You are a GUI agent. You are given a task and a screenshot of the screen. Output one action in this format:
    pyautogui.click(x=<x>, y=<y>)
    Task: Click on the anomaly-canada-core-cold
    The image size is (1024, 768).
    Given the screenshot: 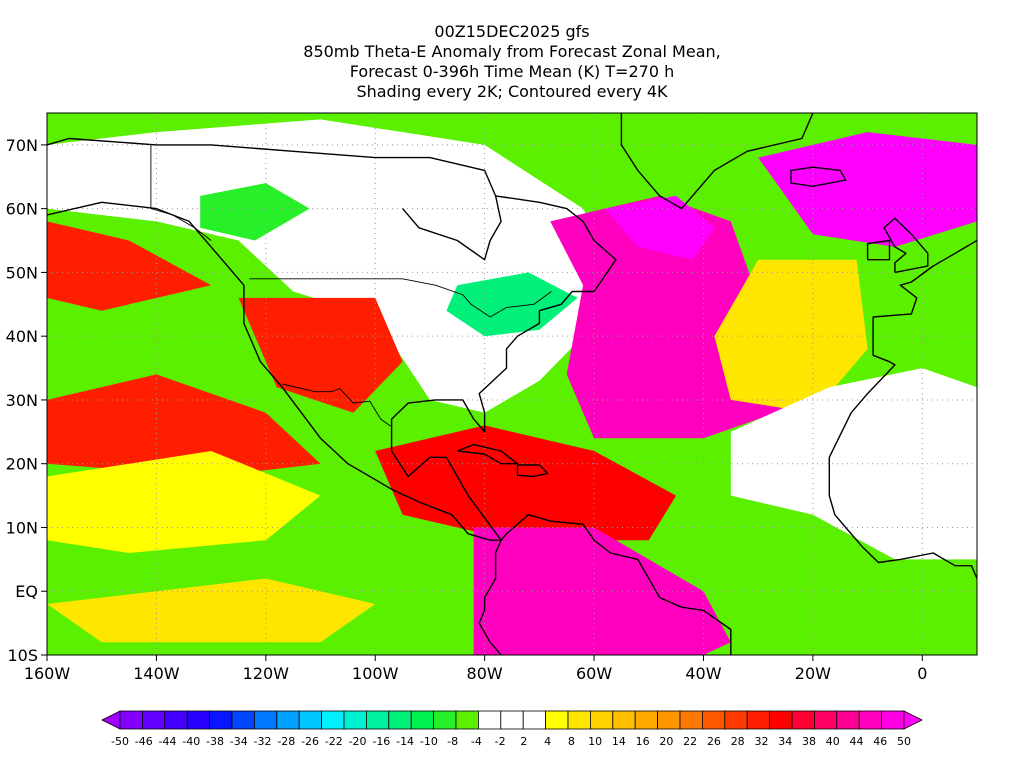 What is the action you would take?
    pyautogui.click(x=255, y=212)
    